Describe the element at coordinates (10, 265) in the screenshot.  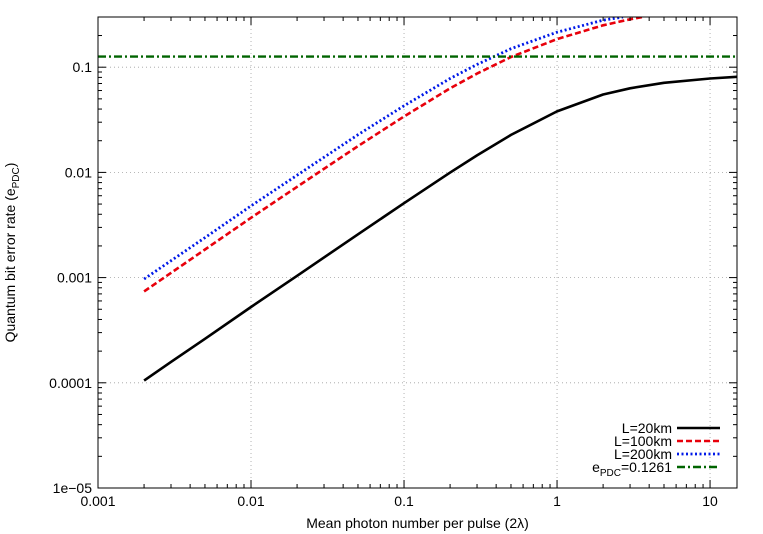
I see `y-axis-label-main: Quantum bit error rate (e` at that location.